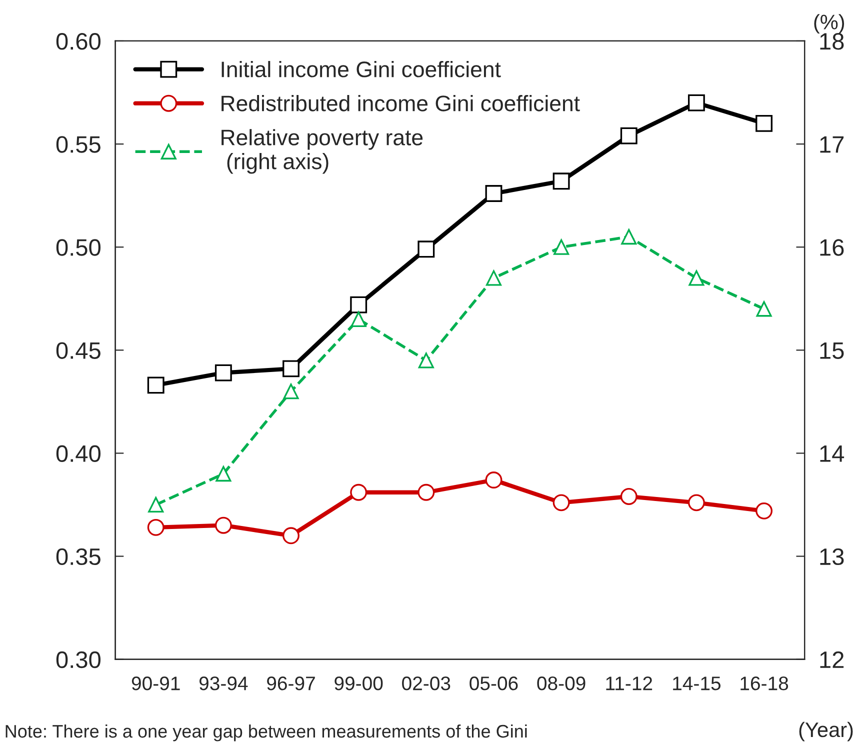 The height and width of the screenshot is (745, 867). Describe the element at coordinates (78, 350) in the screenshot. I see `y-tick-label: 0.45` at that location.